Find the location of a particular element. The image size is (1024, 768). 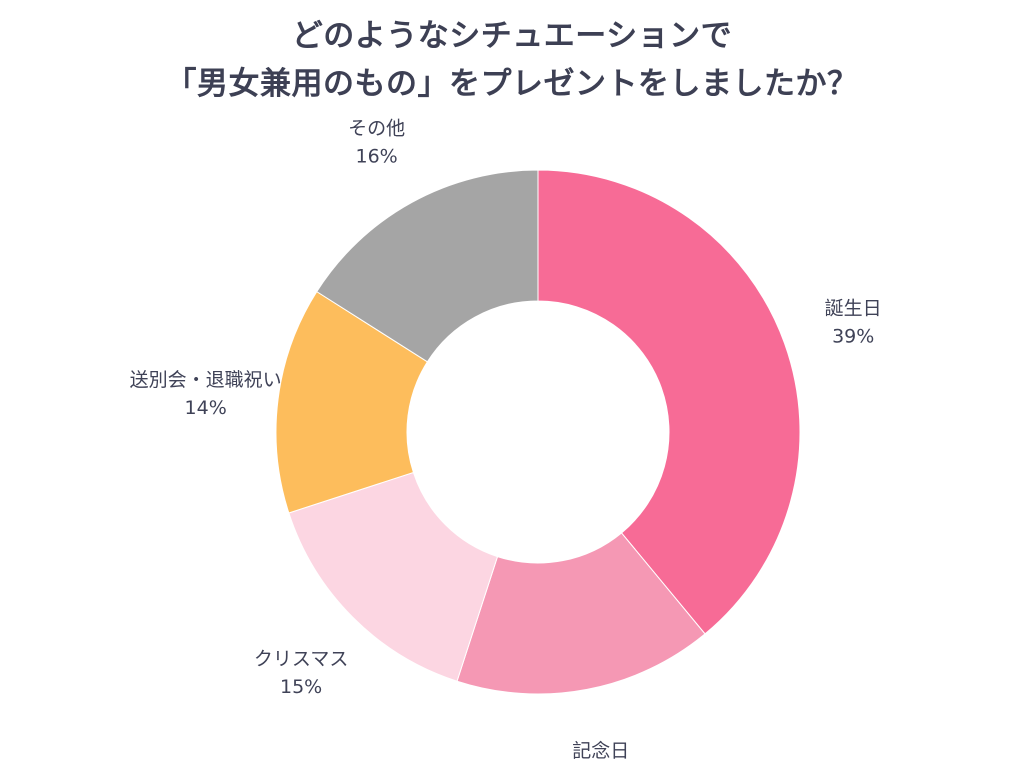

slice-label-1: 誕生日 is located at coordinates (853, 309).